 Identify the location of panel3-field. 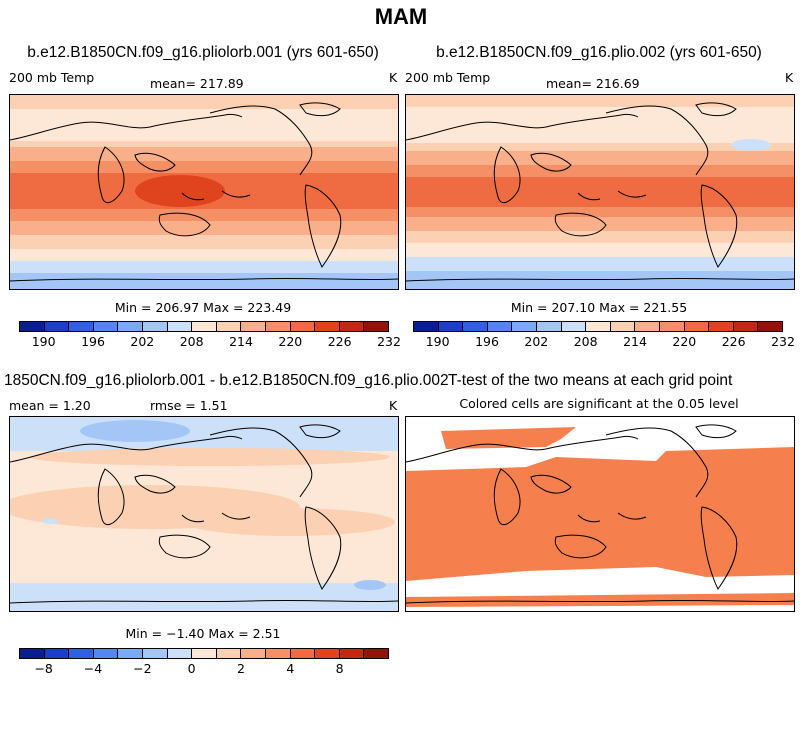
(204, 514).